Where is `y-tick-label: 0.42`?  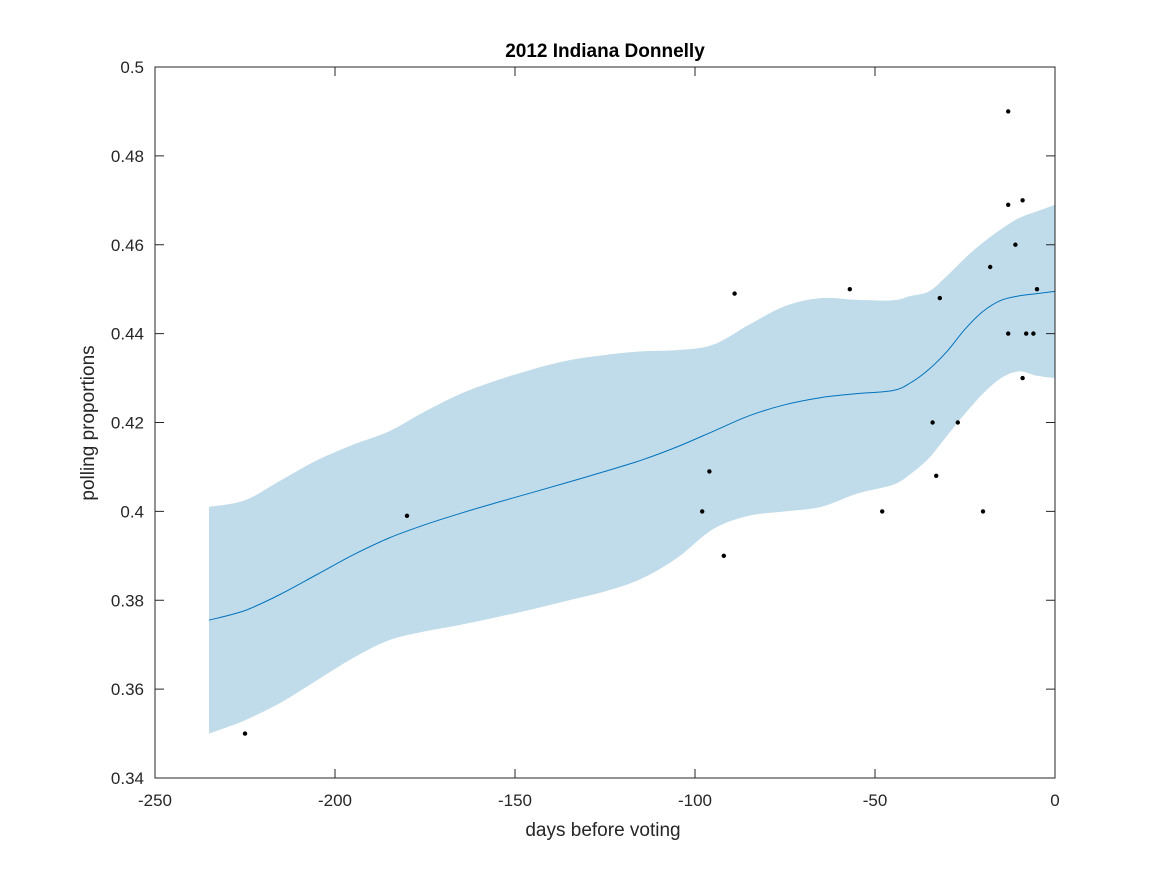 y-tick-label: 0.42 is located at coordinates (127, 423).